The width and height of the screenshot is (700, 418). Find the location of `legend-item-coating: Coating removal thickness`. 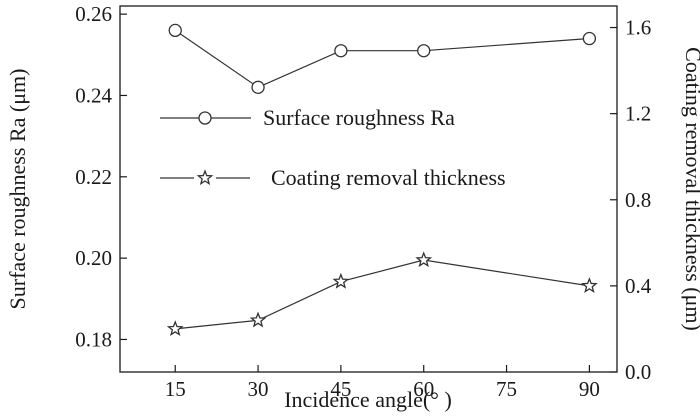

legend-item-coating: Coating removal thickness is located at coordinates (333, 177).